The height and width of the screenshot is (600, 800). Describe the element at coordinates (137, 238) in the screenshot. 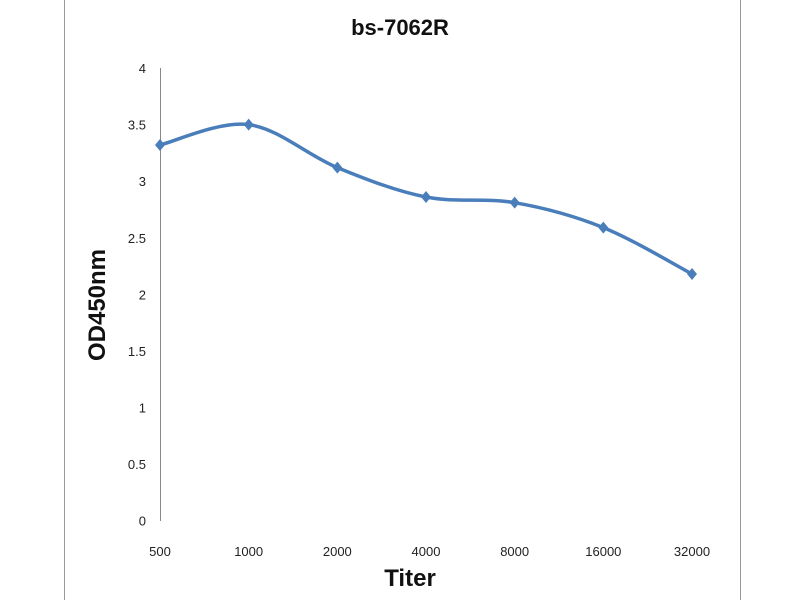

I see `y-tick-label: 2.5` at that location.